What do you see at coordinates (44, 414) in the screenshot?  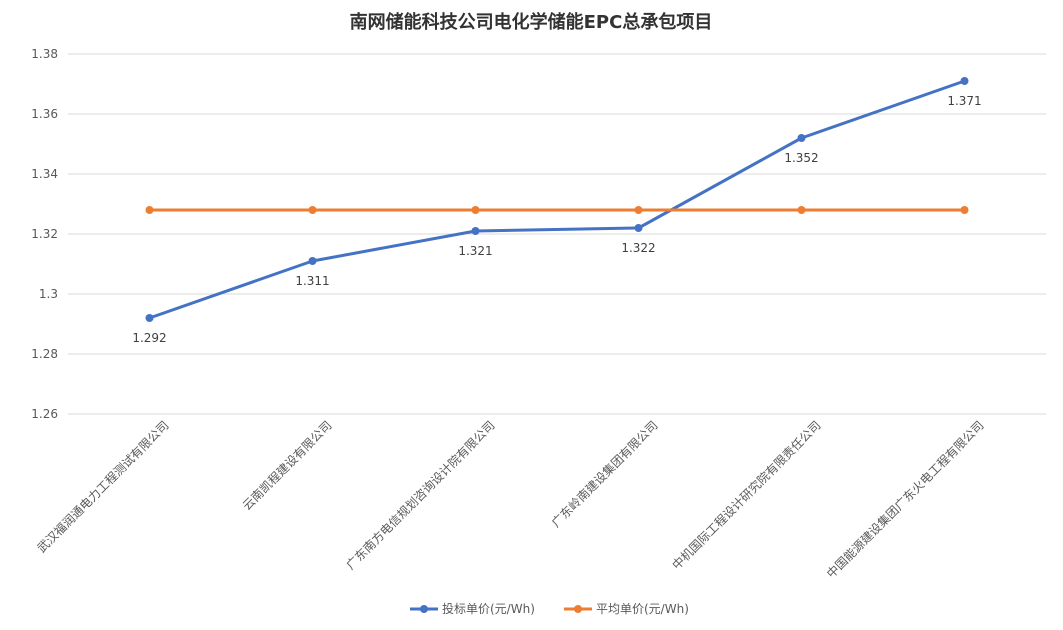 I see `y-tick-label: 1.26` at bounding box center [44, 414].